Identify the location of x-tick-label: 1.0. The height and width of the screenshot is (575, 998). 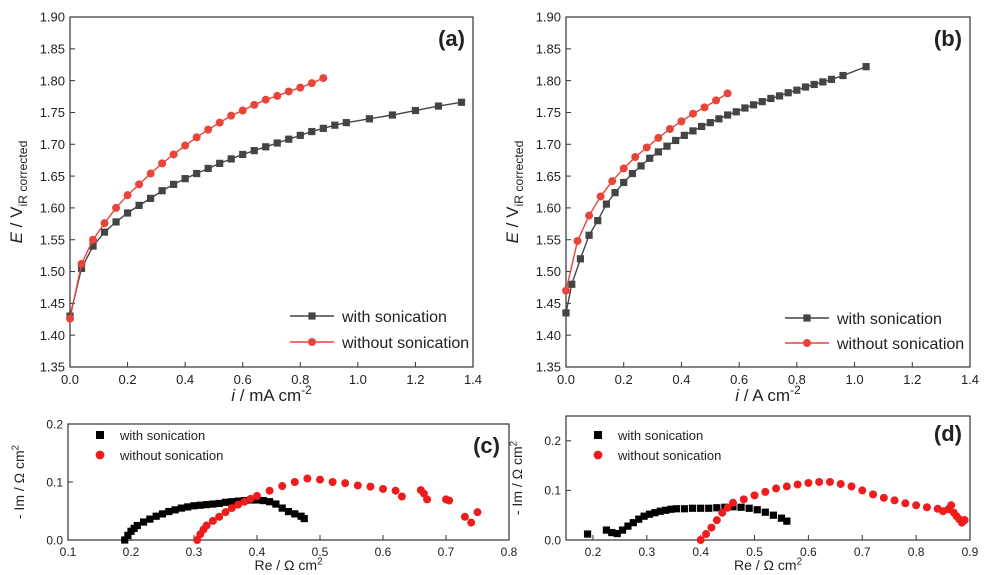
(358, 379).